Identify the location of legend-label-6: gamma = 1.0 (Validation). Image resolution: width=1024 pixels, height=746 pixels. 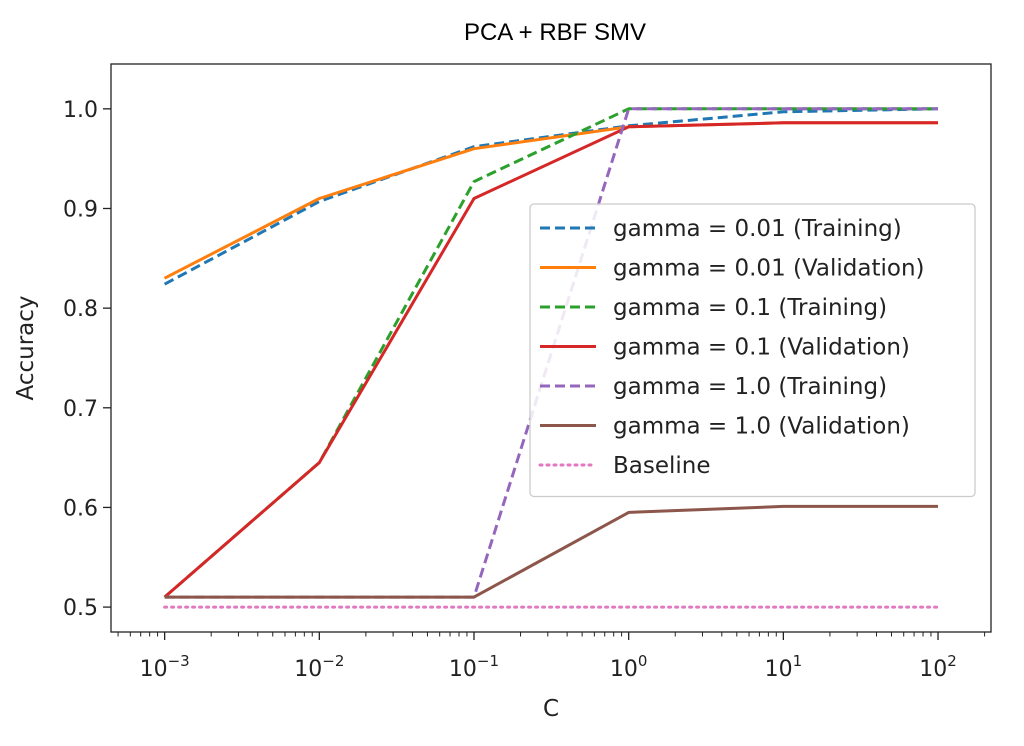
(761, 427).